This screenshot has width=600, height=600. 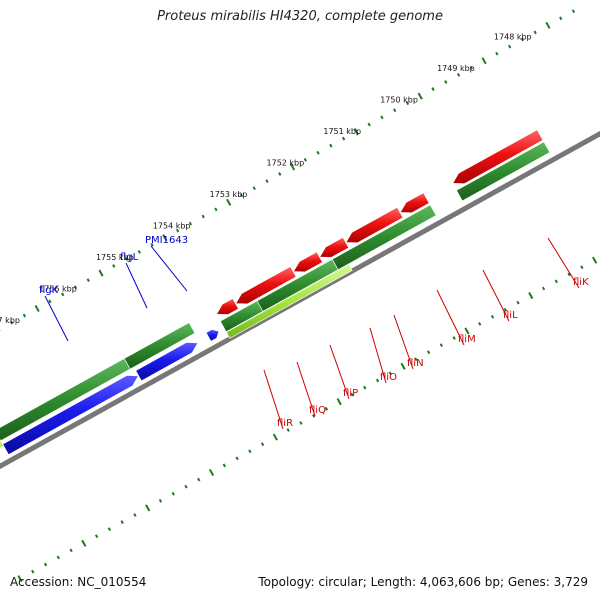 I want to click on scale-label: 1748 kbp, so click(x=513, y=36).